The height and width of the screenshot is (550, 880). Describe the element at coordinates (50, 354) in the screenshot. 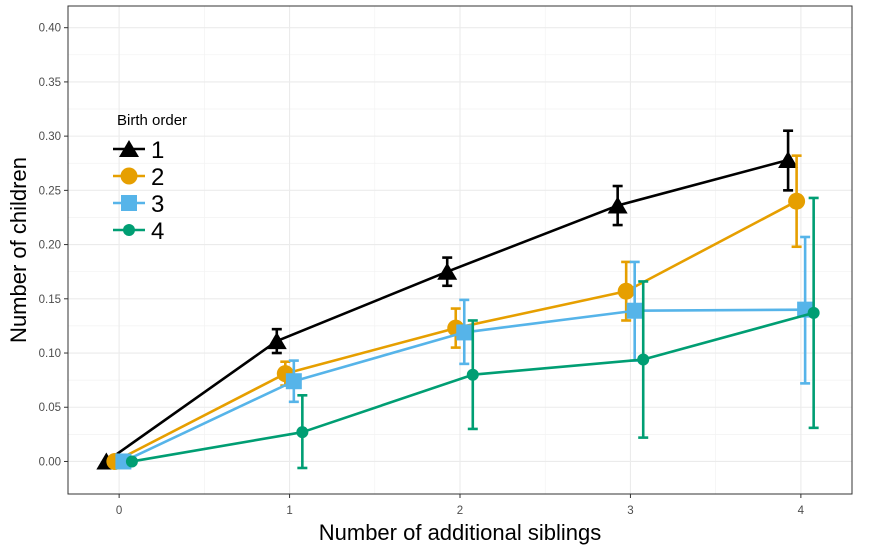

I see `y-tick-label: 0.10` at that location.